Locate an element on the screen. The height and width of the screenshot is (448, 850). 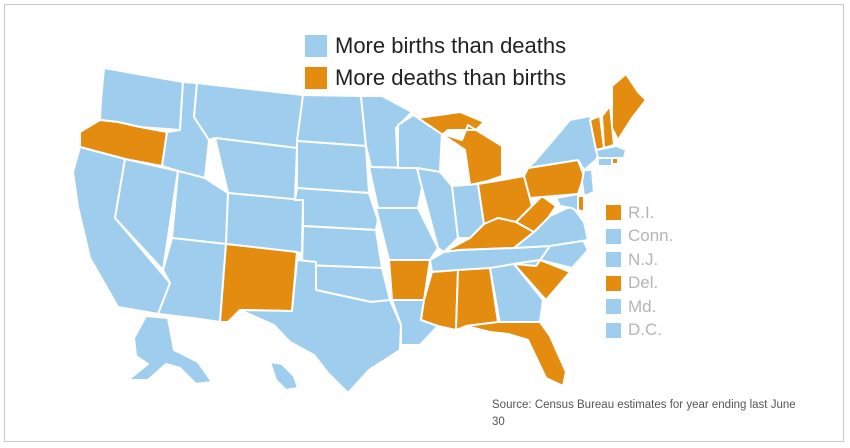
small-state-label: Md. is located at coordinates (642, 306).